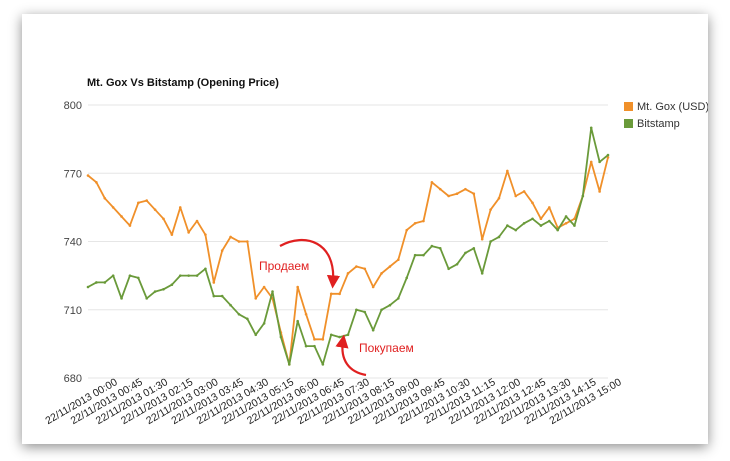 The width and height of the screenshot is (730, 461). I want to click on data-point: 22/11/2013 04:45: 740, so click(247, 241).